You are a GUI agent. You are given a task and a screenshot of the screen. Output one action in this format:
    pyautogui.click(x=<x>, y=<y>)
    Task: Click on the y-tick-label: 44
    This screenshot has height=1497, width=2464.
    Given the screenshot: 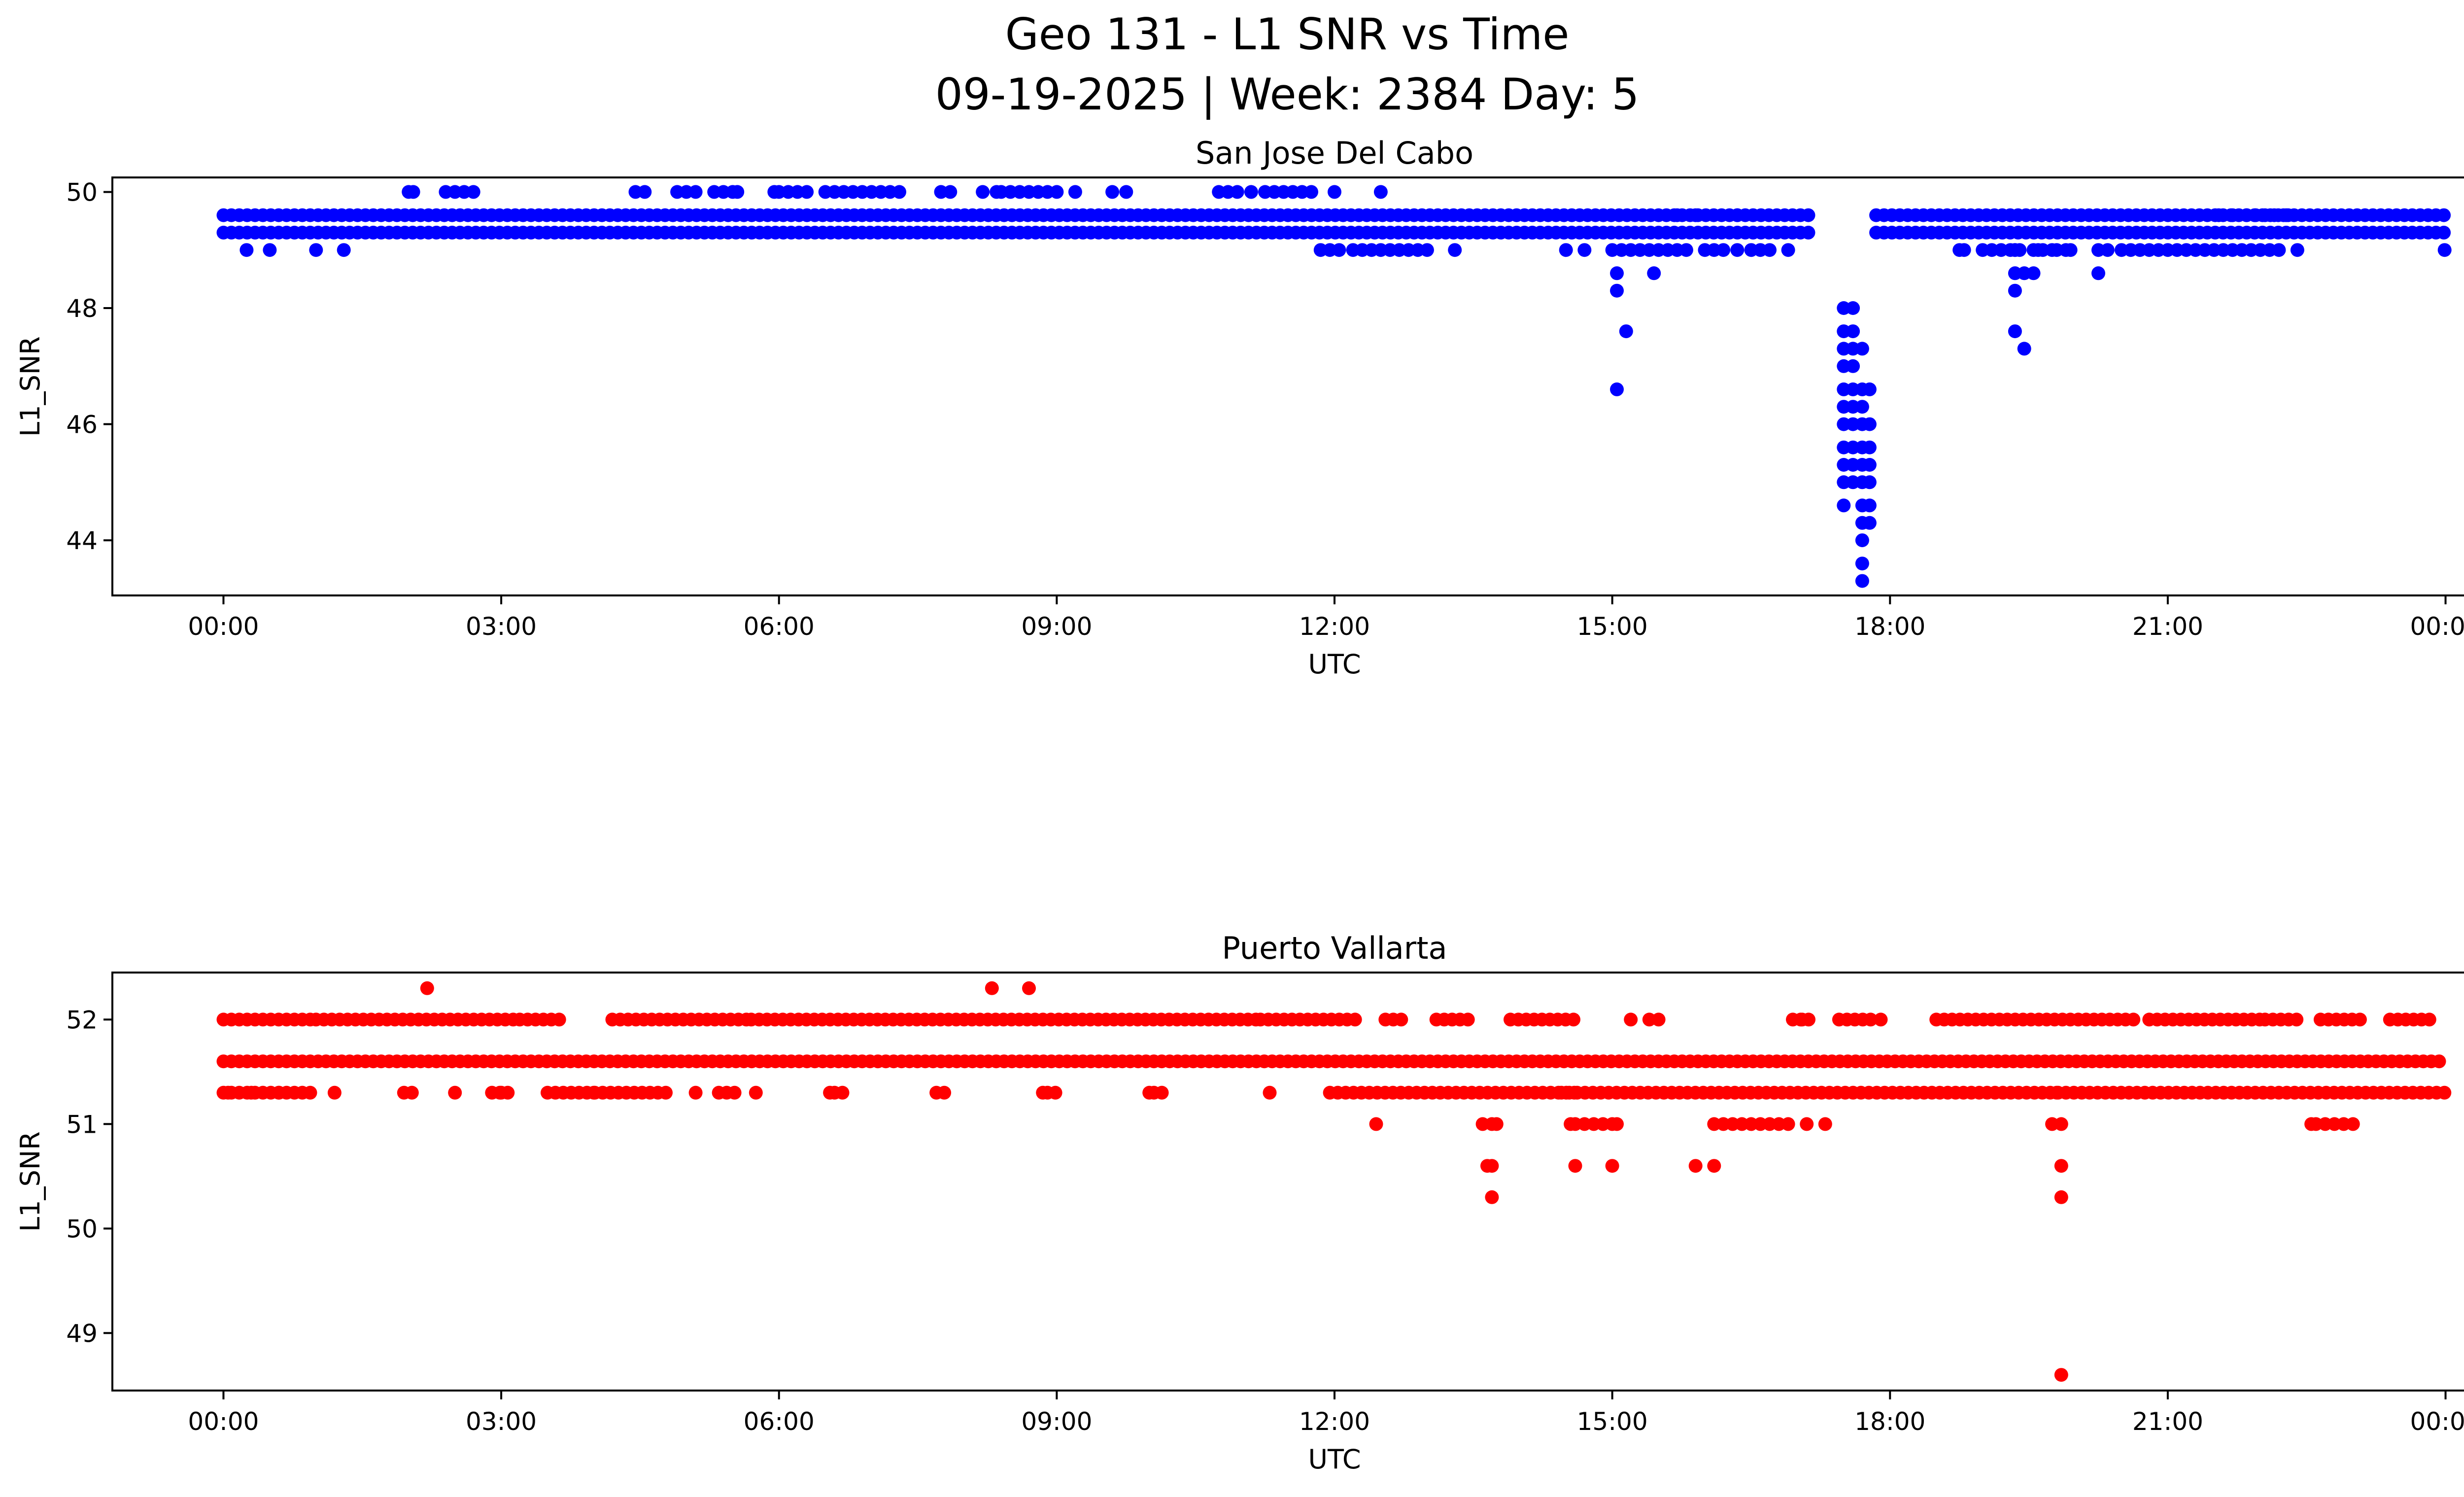 What is the action you would take?
    pyautogui.click(x=82, y=540)
    